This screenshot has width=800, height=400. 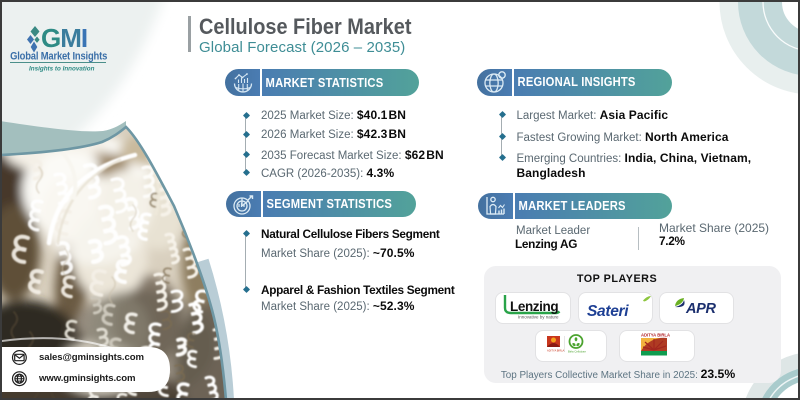 What do you see at coordinates (534, 306) in the screenshot?
I see `svg-text: Lenzing` at bounding box center [534, 306].